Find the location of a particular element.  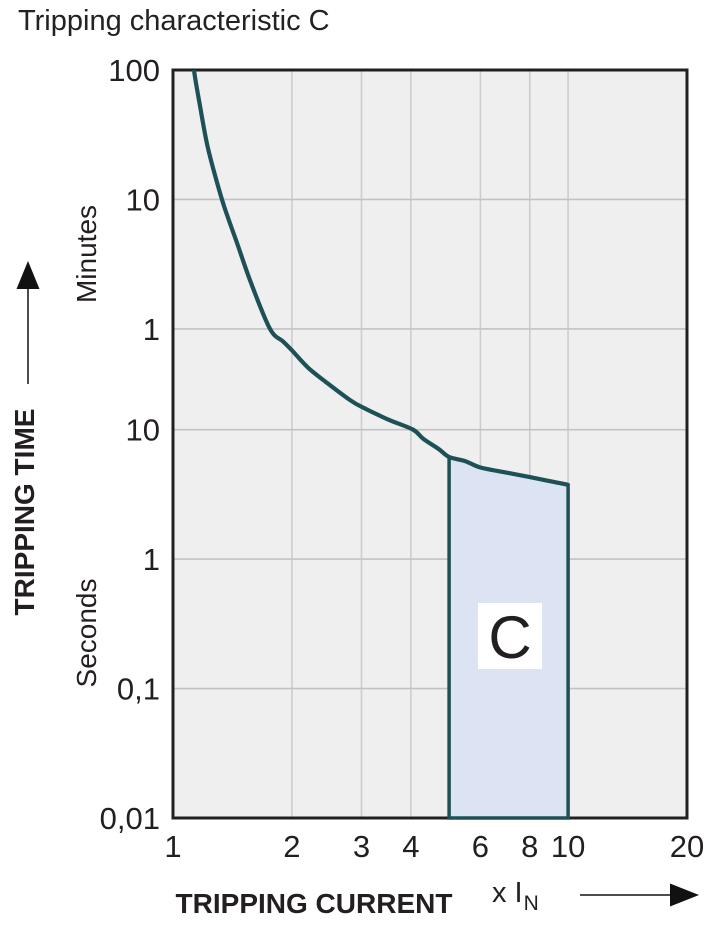

y-tick-label: 100 is located at coordinates (134, 70).